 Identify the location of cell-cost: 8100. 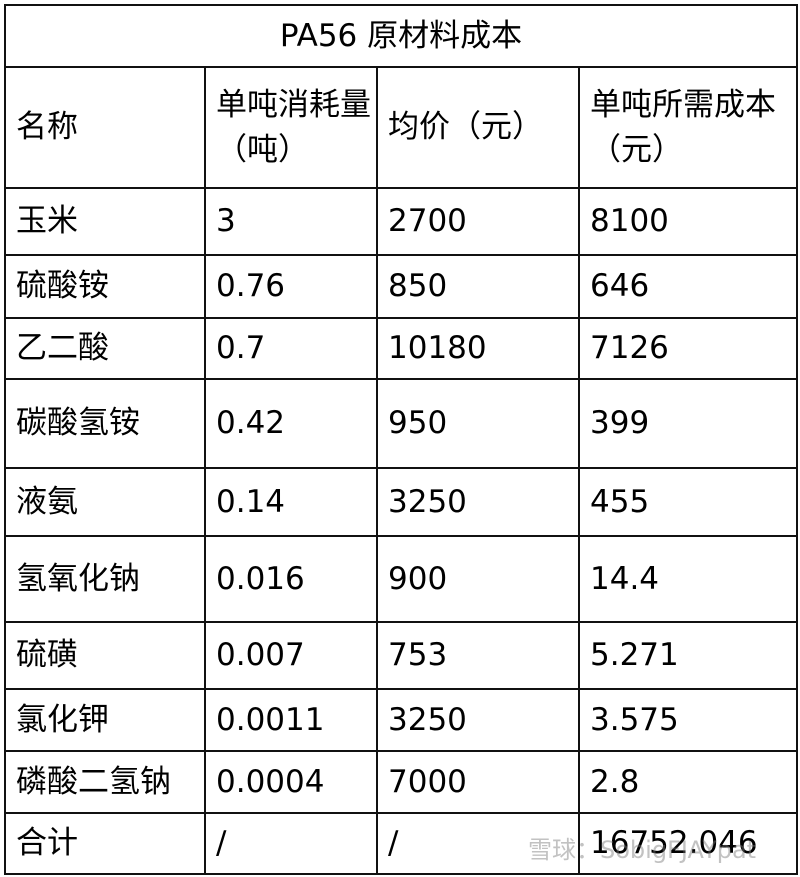
(688, 221).